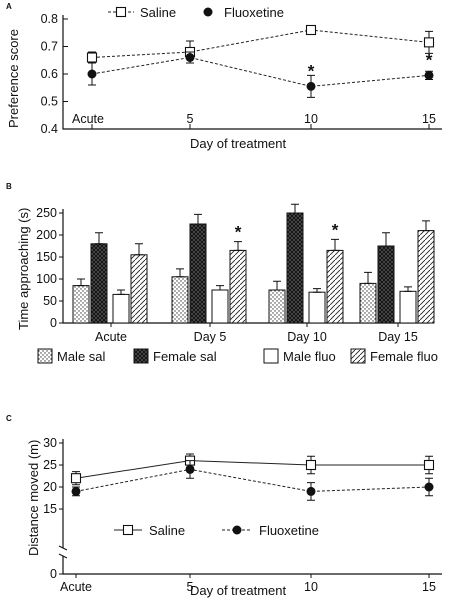 This screenshot has height=600, width=475. What do you see at coordinates (216, 530) in the screenshot?
I see `panel-c-legend: Saline Fluoxetine` at bounding box center [216, 530].